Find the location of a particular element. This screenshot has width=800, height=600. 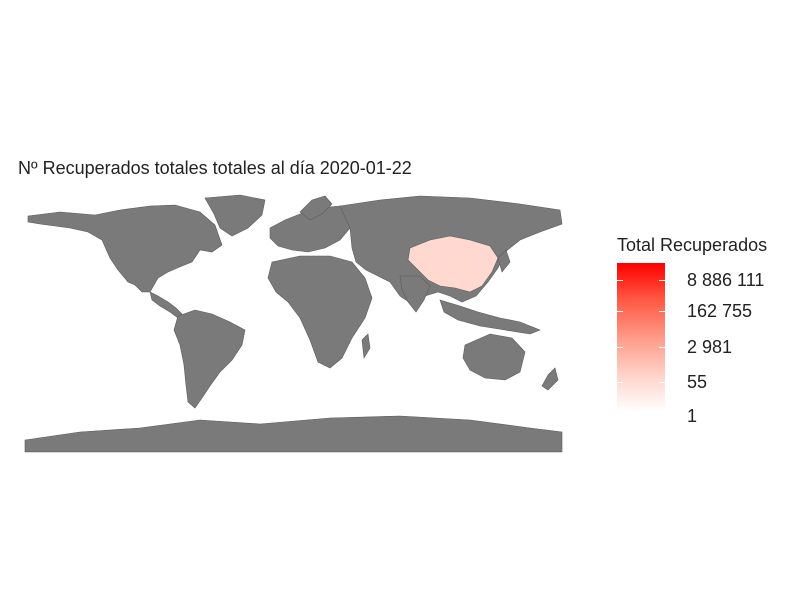

new-zealand is located at coordinates (550, 379).